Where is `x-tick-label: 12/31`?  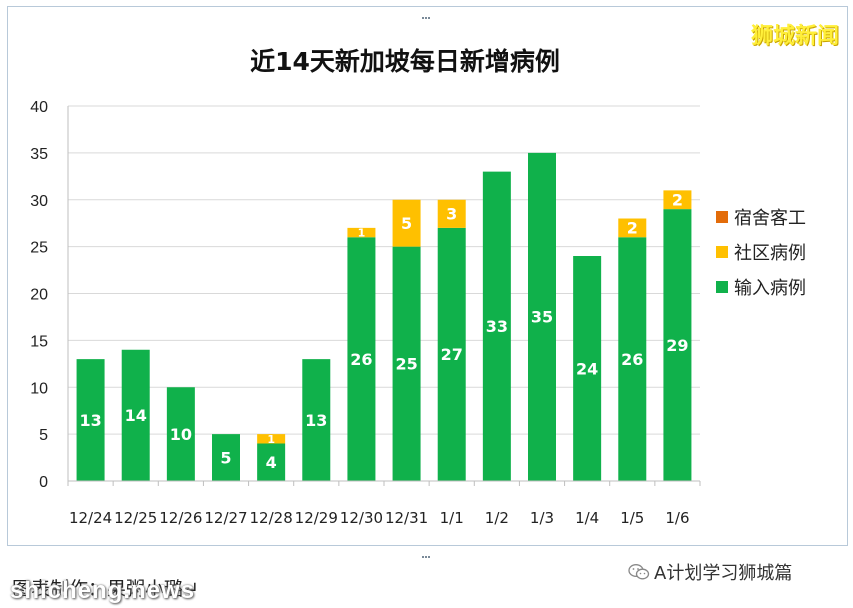
x-tick-label: 12/31 is located at coordinates (406, 518).